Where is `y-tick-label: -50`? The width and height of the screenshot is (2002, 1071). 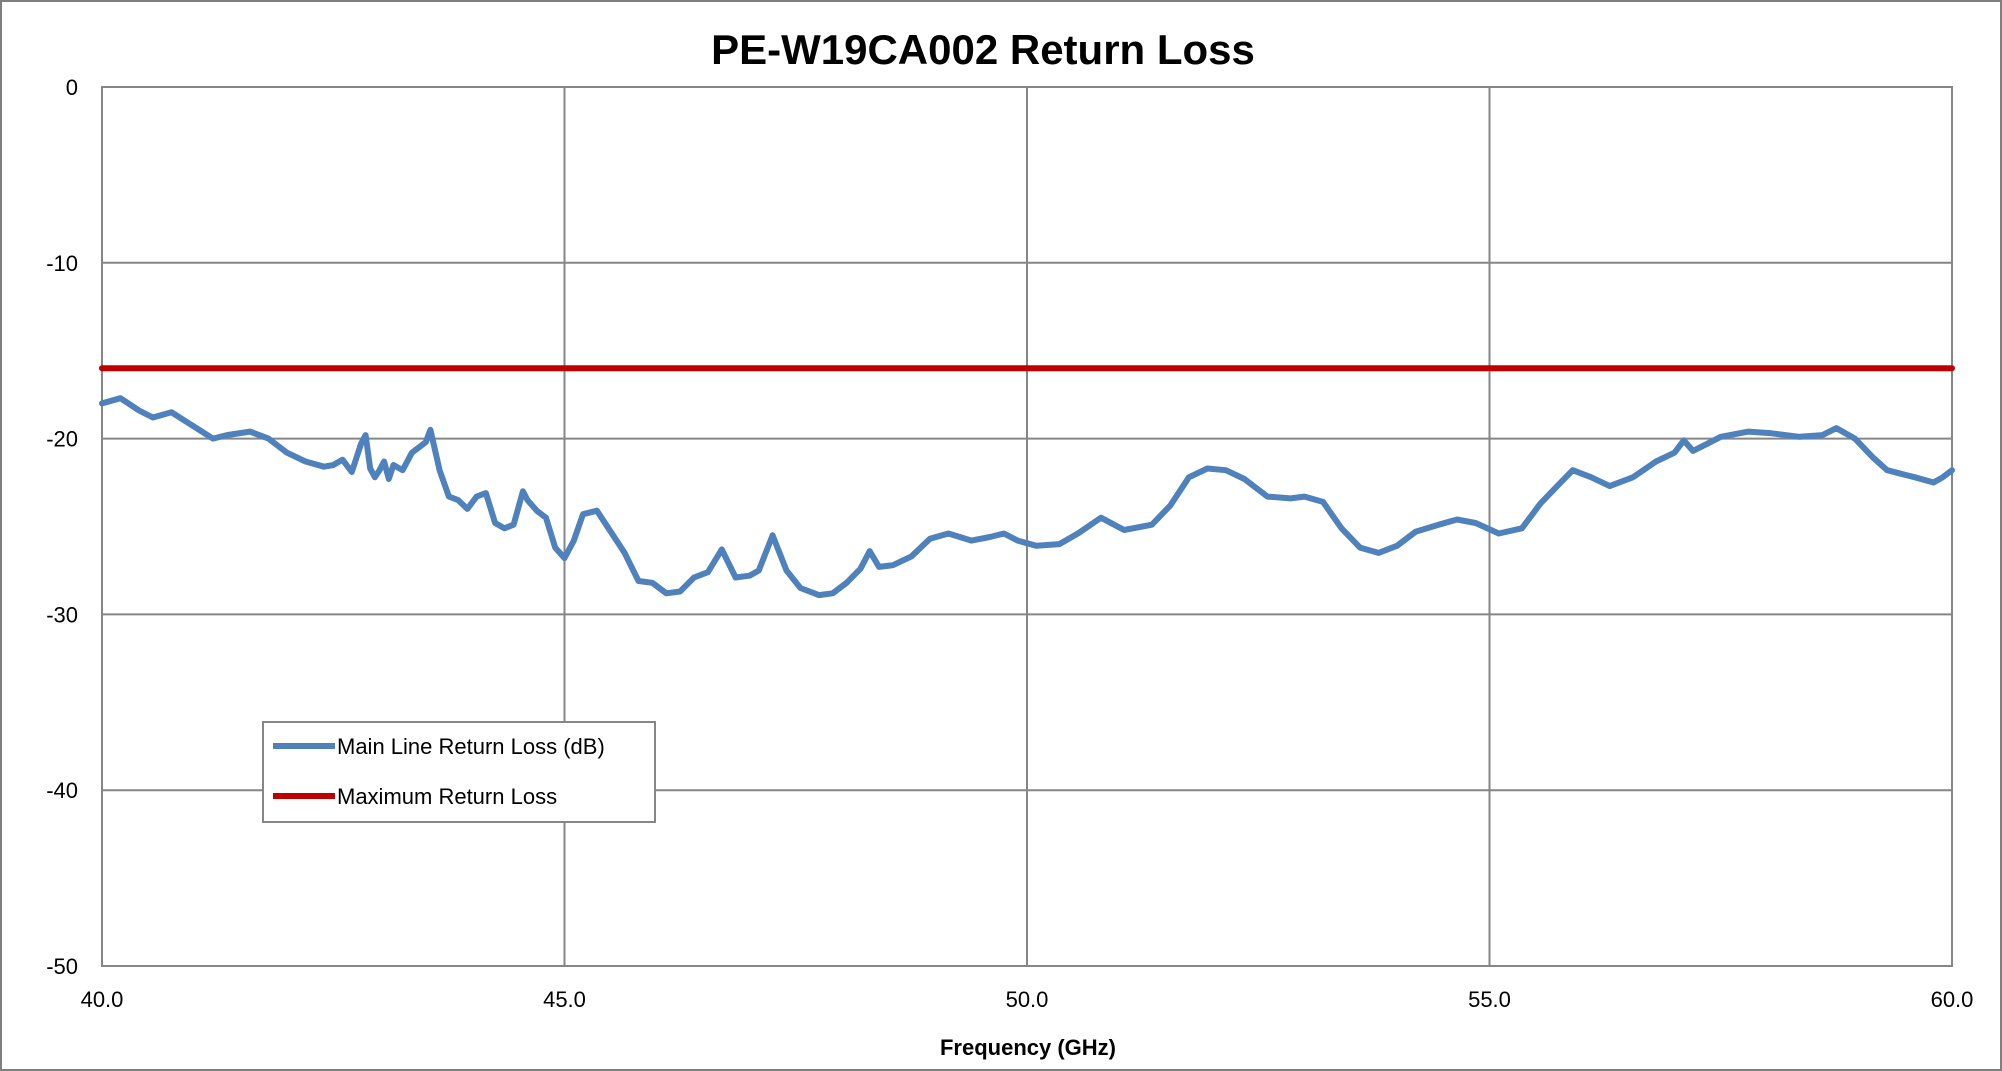 y-tick-label: -50 is located at coordinates (62, 966).